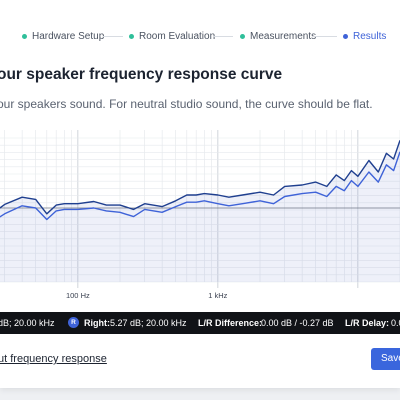  I want to click on lr-difference-value: 0.00 dB / -0.27 dB, so click(297, 323).